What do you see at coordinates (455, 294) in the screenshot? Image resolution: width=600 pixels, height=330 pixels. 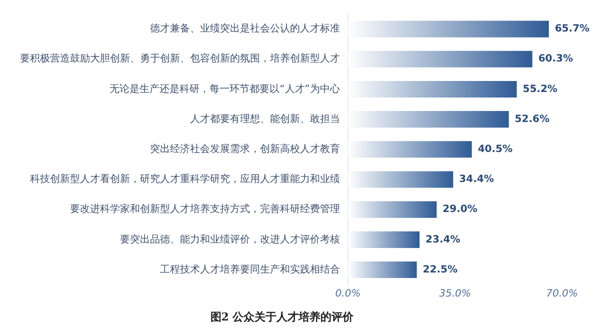 I see `x-tick-label: 35.0%` at bounding box center [455, 294].